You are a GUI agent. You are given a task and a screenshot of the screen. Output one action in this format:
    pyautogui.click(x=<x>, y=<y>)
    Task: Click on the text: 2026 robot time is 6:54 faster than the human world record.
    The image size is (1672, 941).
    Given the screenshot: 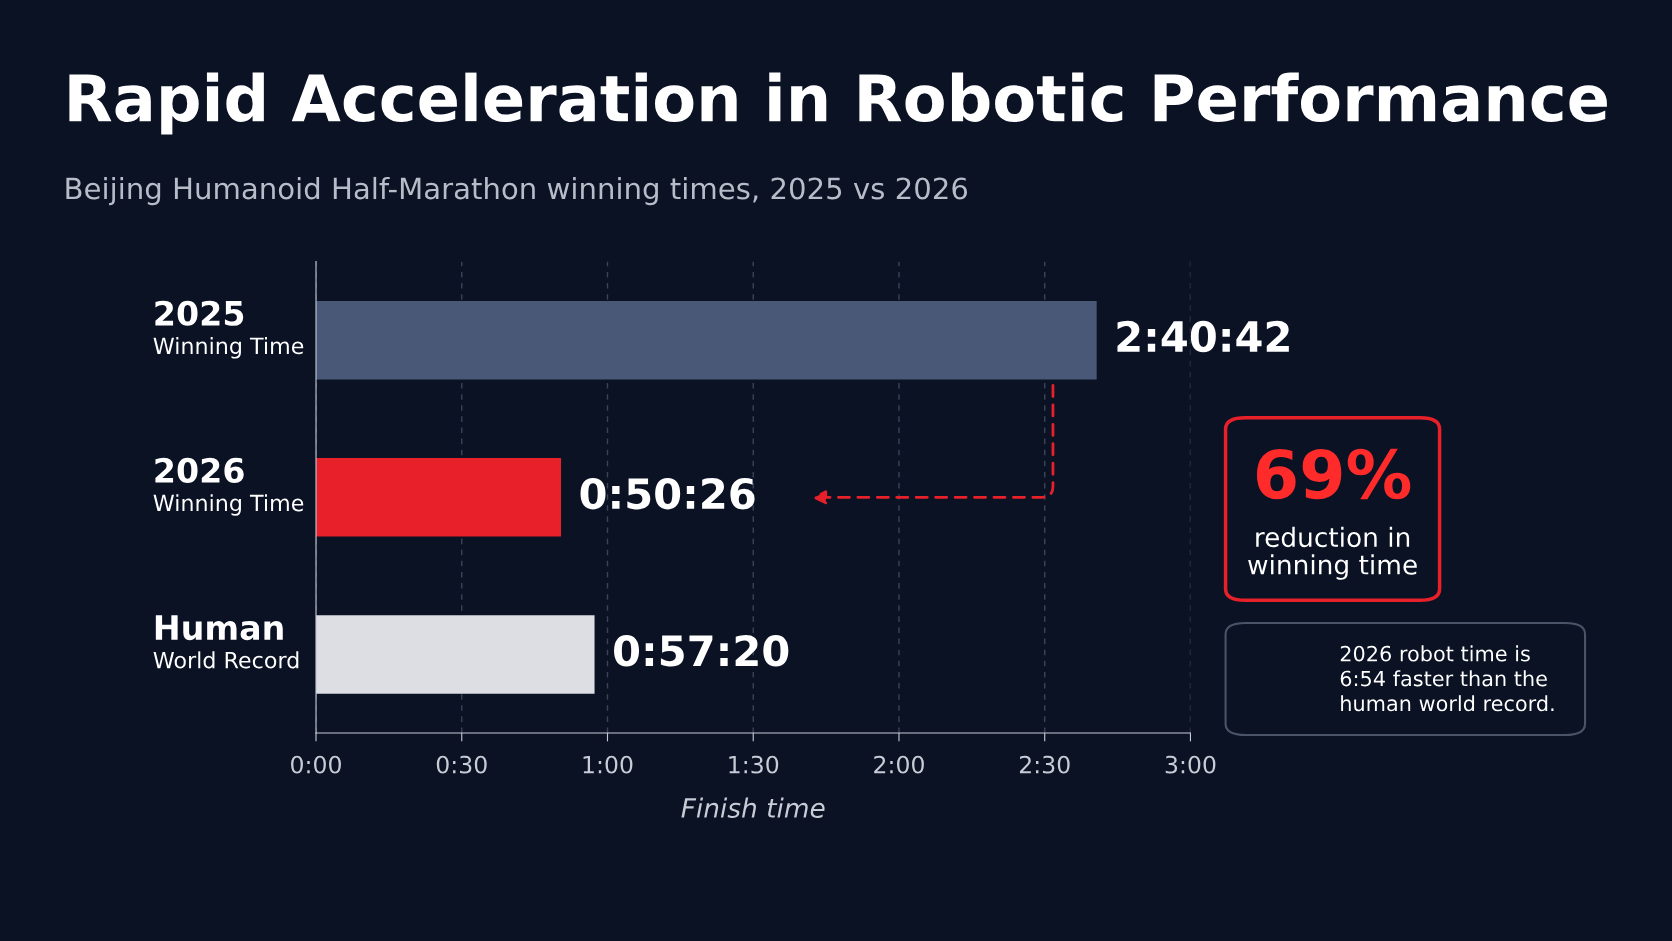 What is the action you would take?
    pyautogui.click(x=1447, y=678)
    